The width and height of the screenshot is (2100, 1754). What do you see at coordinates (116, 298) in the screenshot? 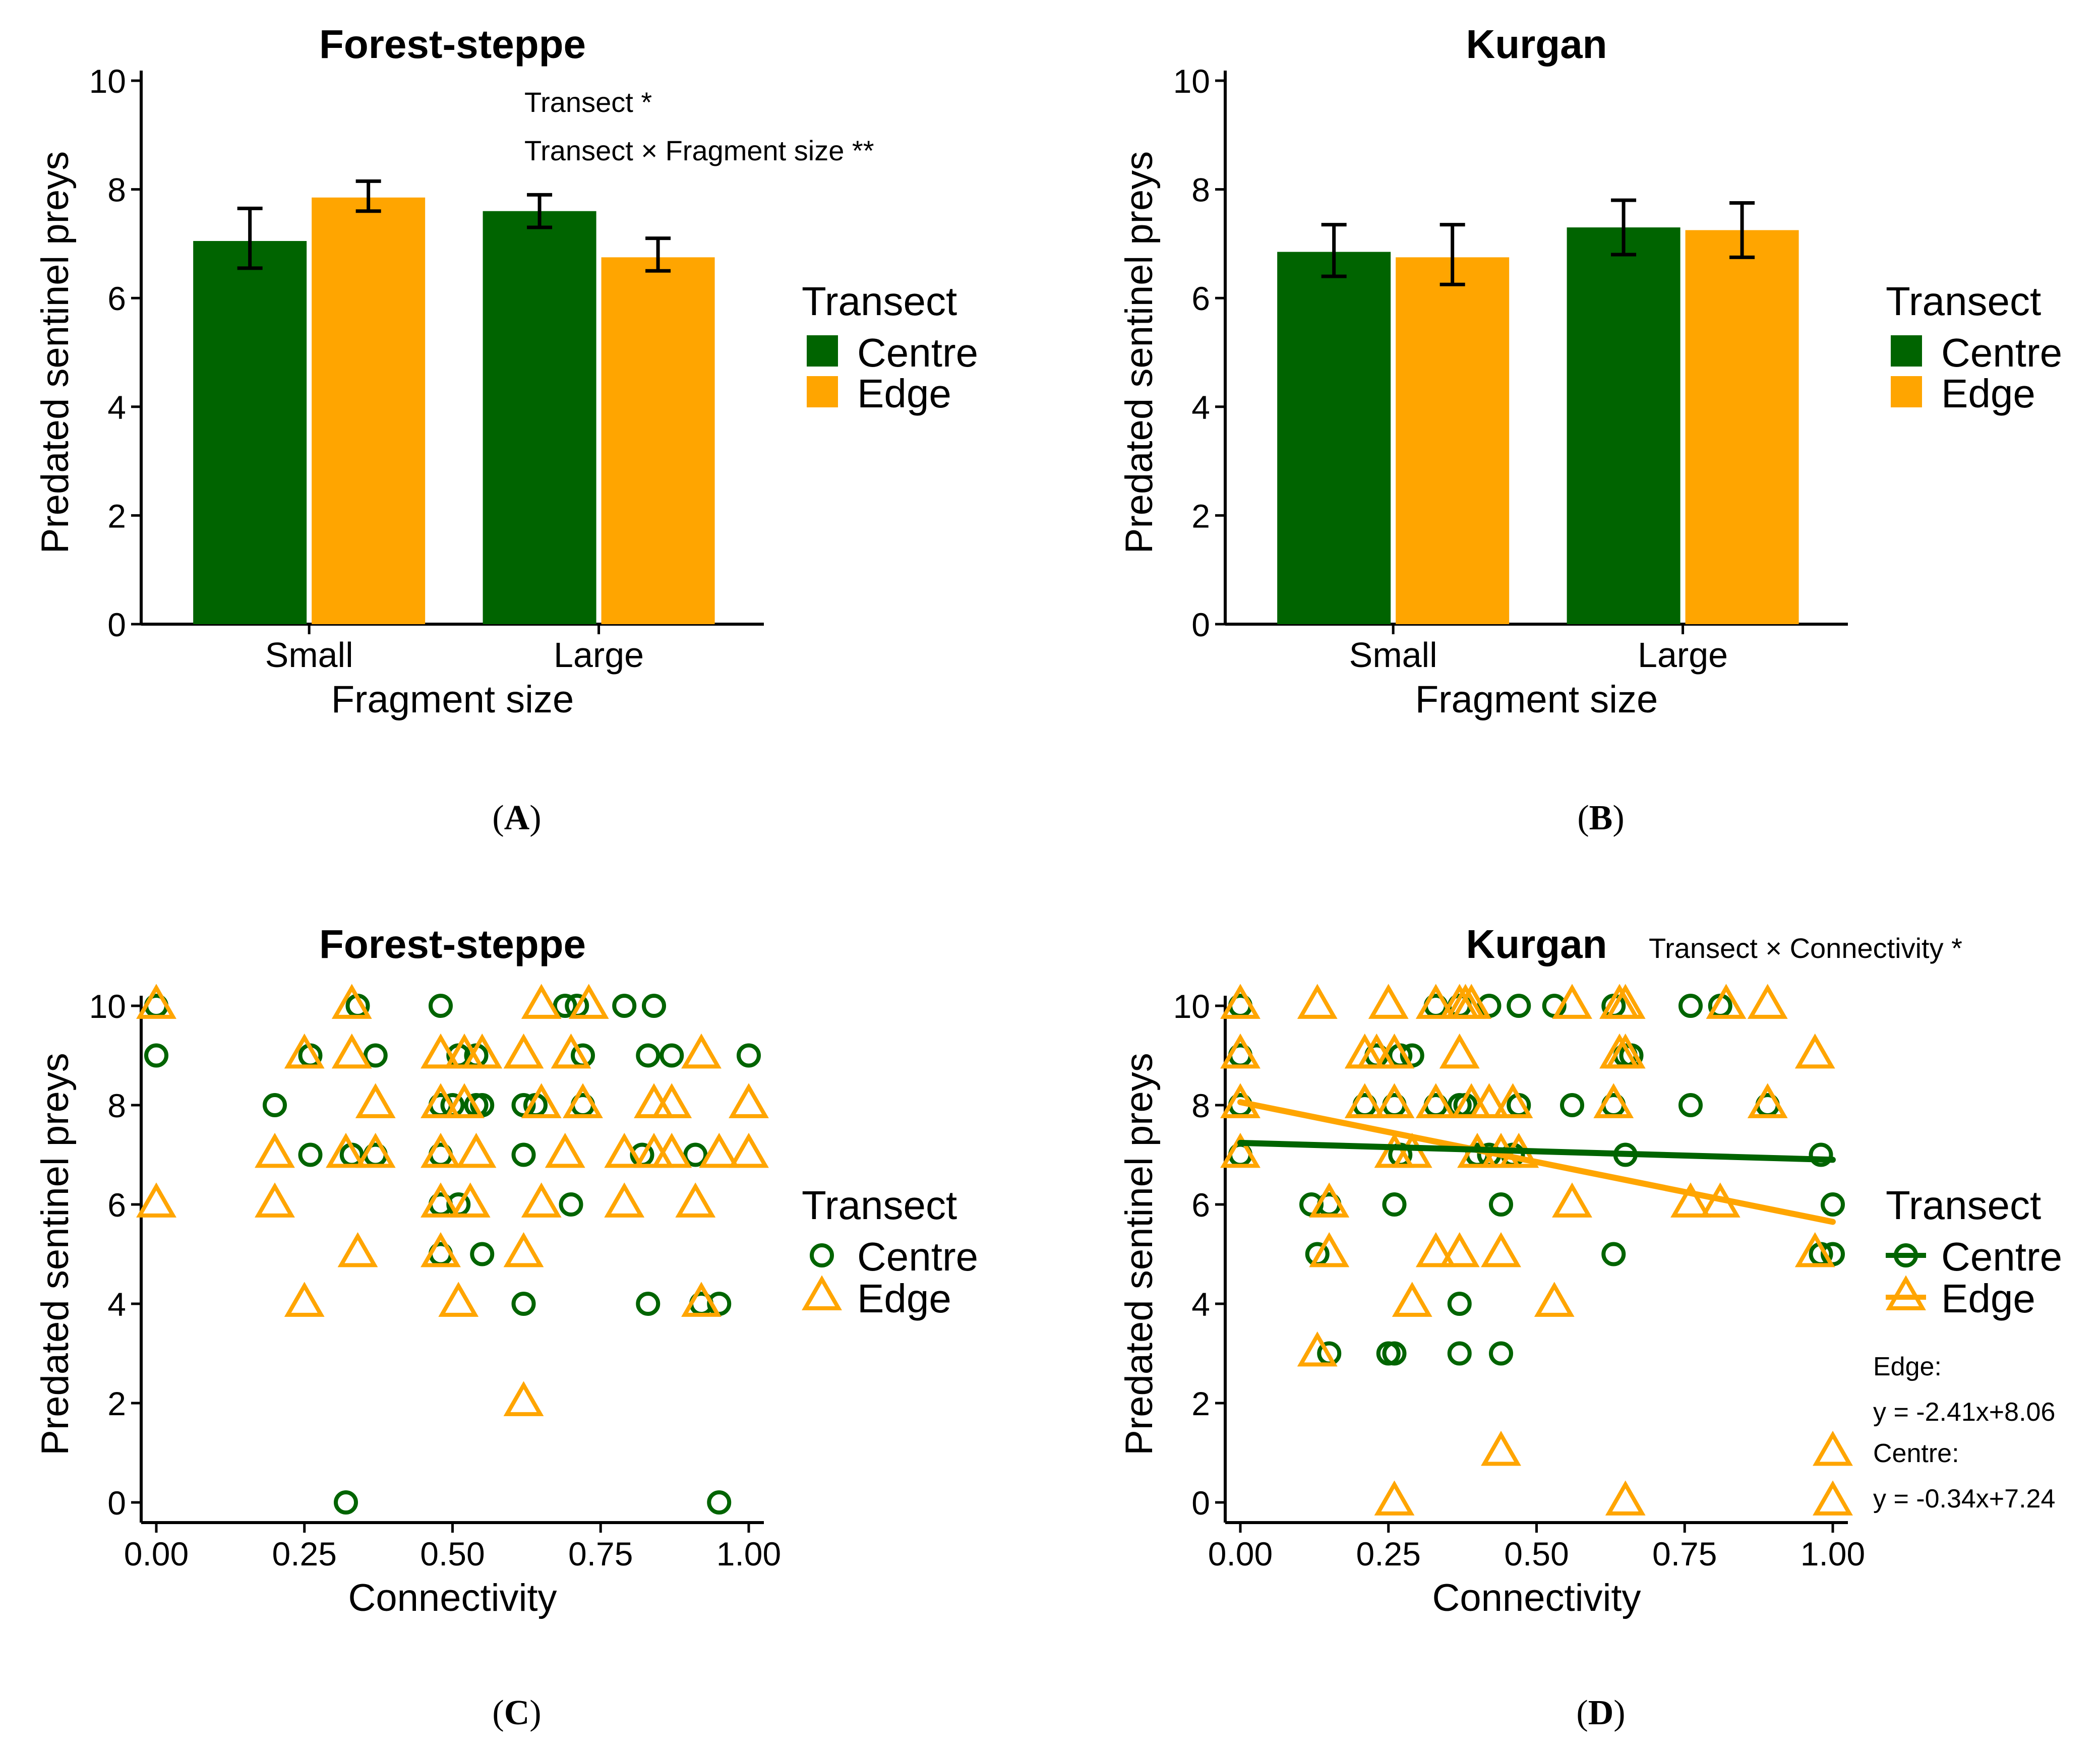
I see `y-tick-label: 6` at bounding box center [116, 298].